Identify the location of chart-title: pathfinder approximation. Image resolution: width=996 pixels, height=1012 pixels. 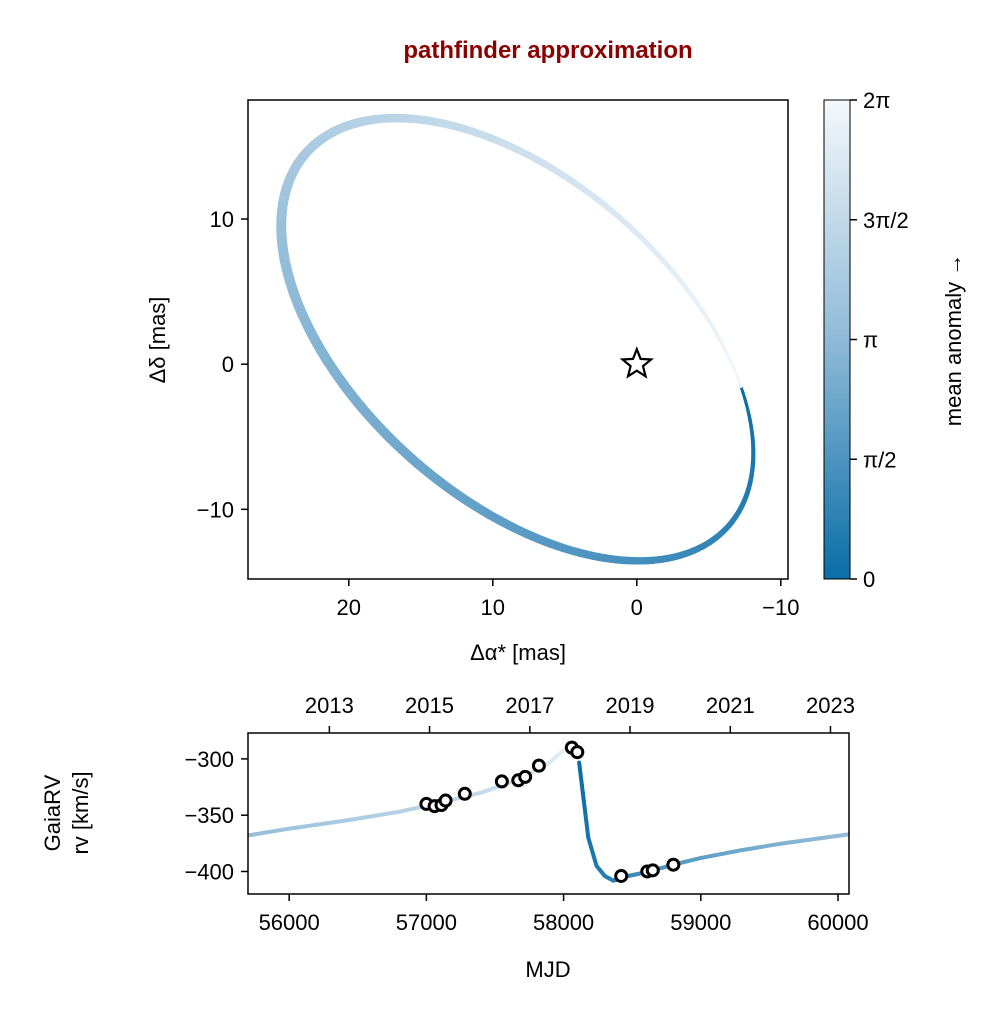
(547, 50).